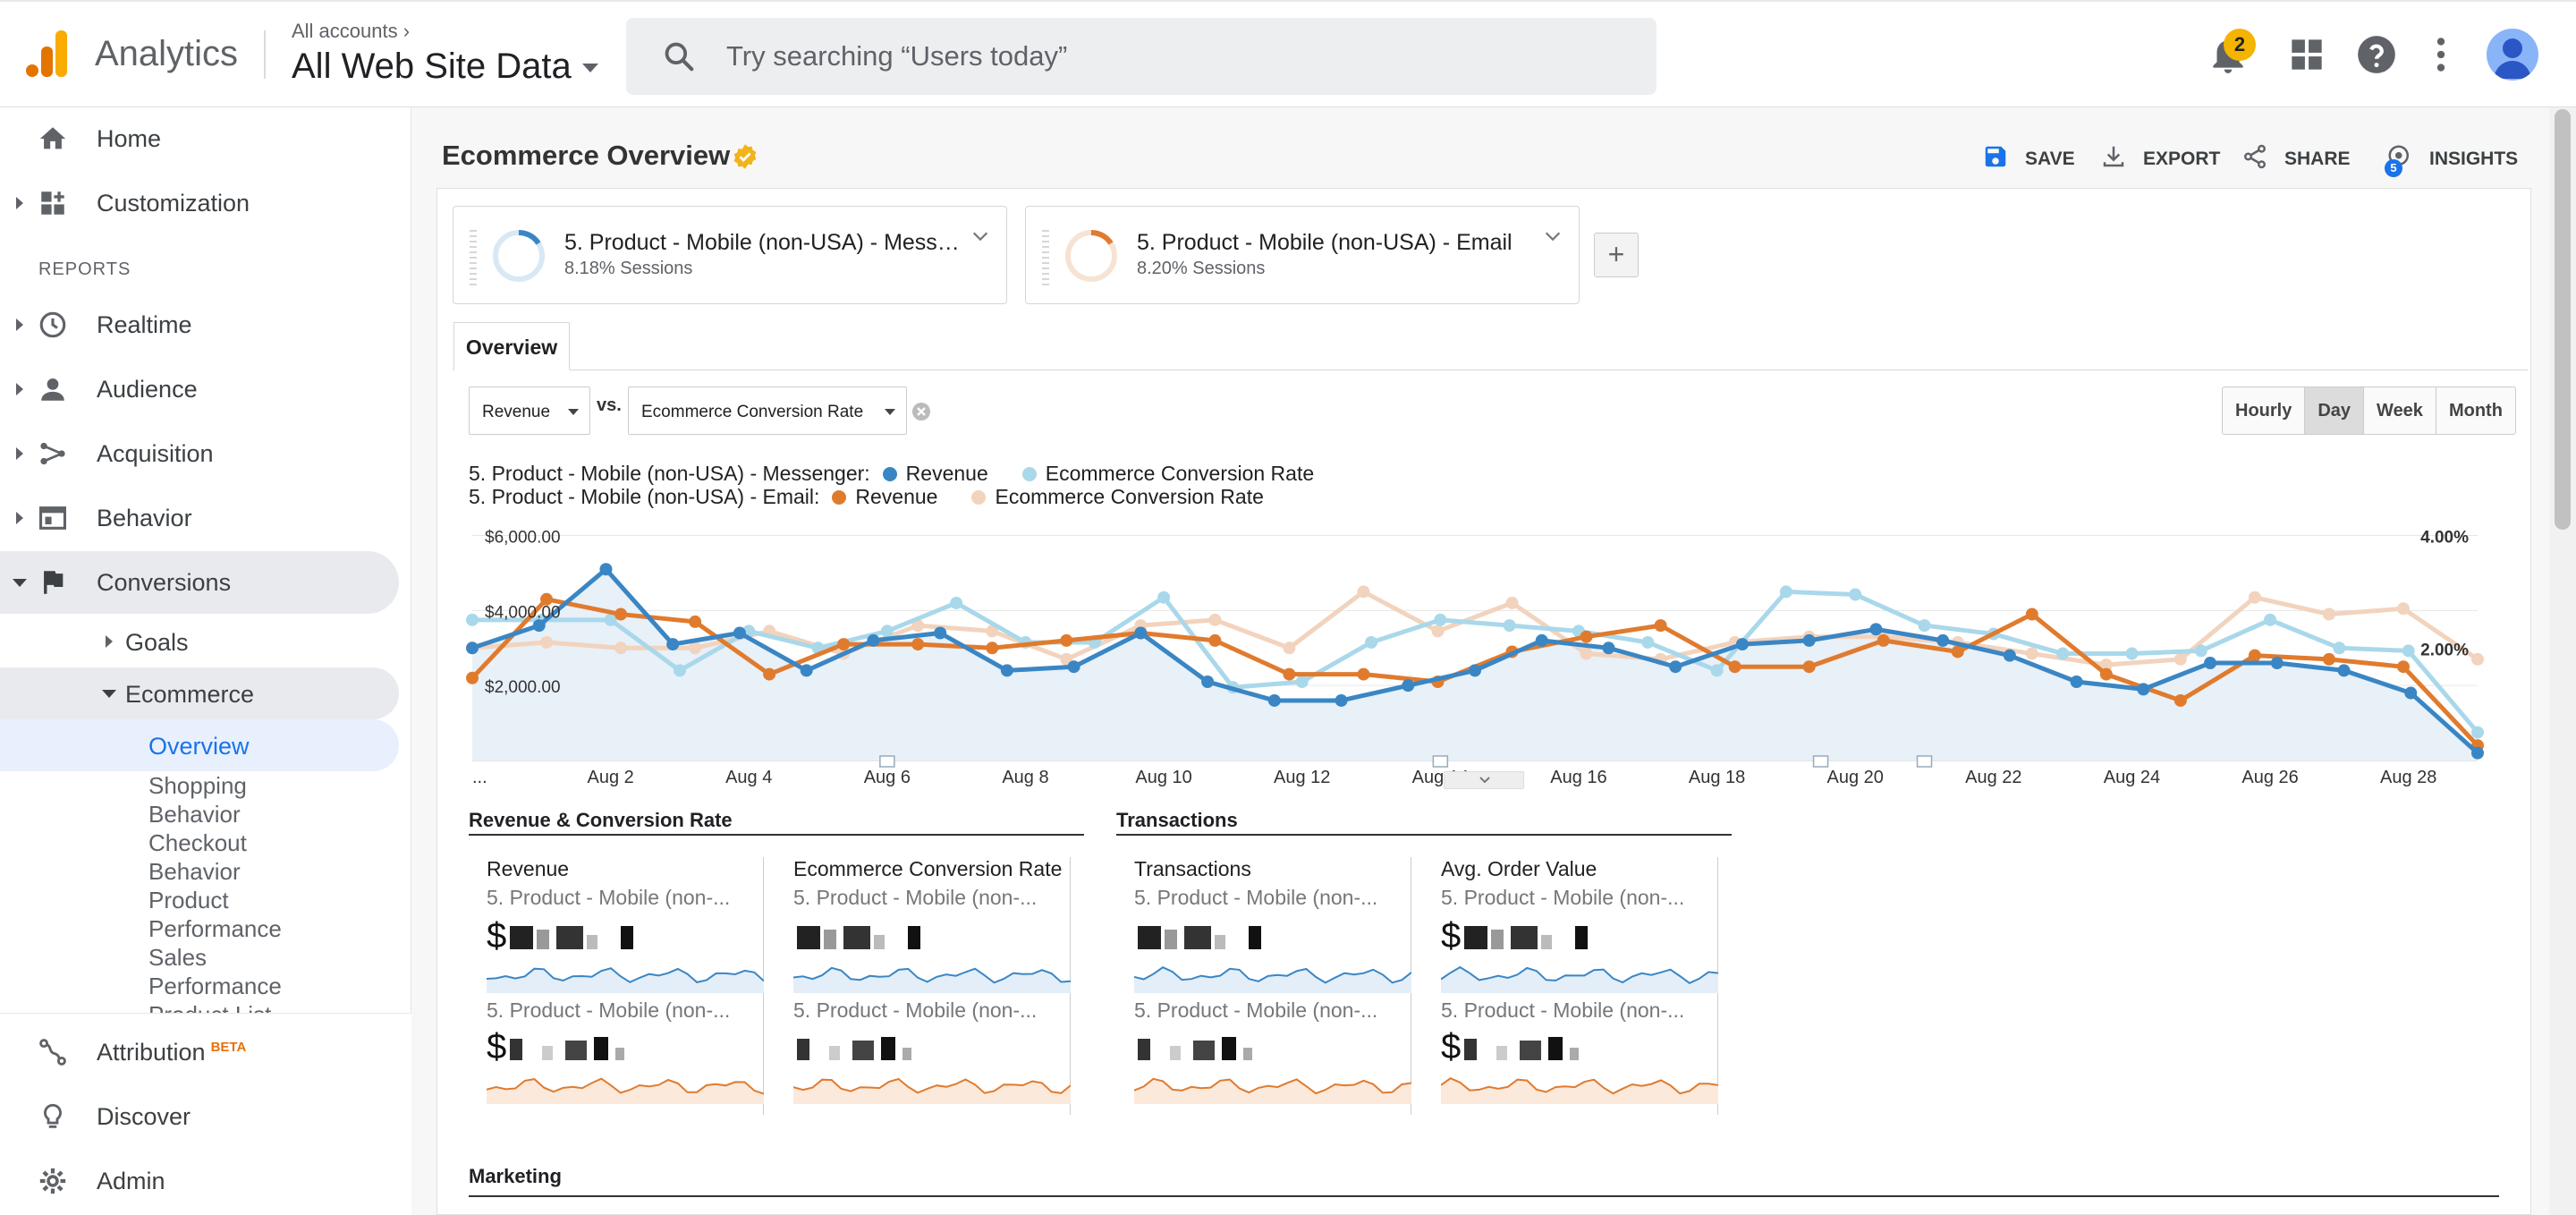 The image size is (2576, 1215). What do you see at coordinates (199, 138) in the screenshot?
I see `sidebar-item-home: Home` at bounding box center [199, 138].